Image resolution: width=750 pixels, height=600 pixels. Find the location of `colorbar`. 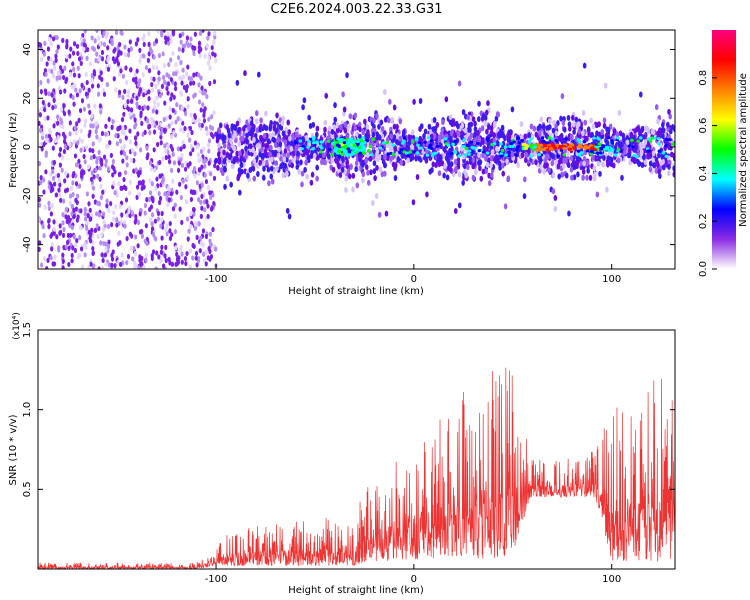

colorbar is located at coordinates (724, 149).